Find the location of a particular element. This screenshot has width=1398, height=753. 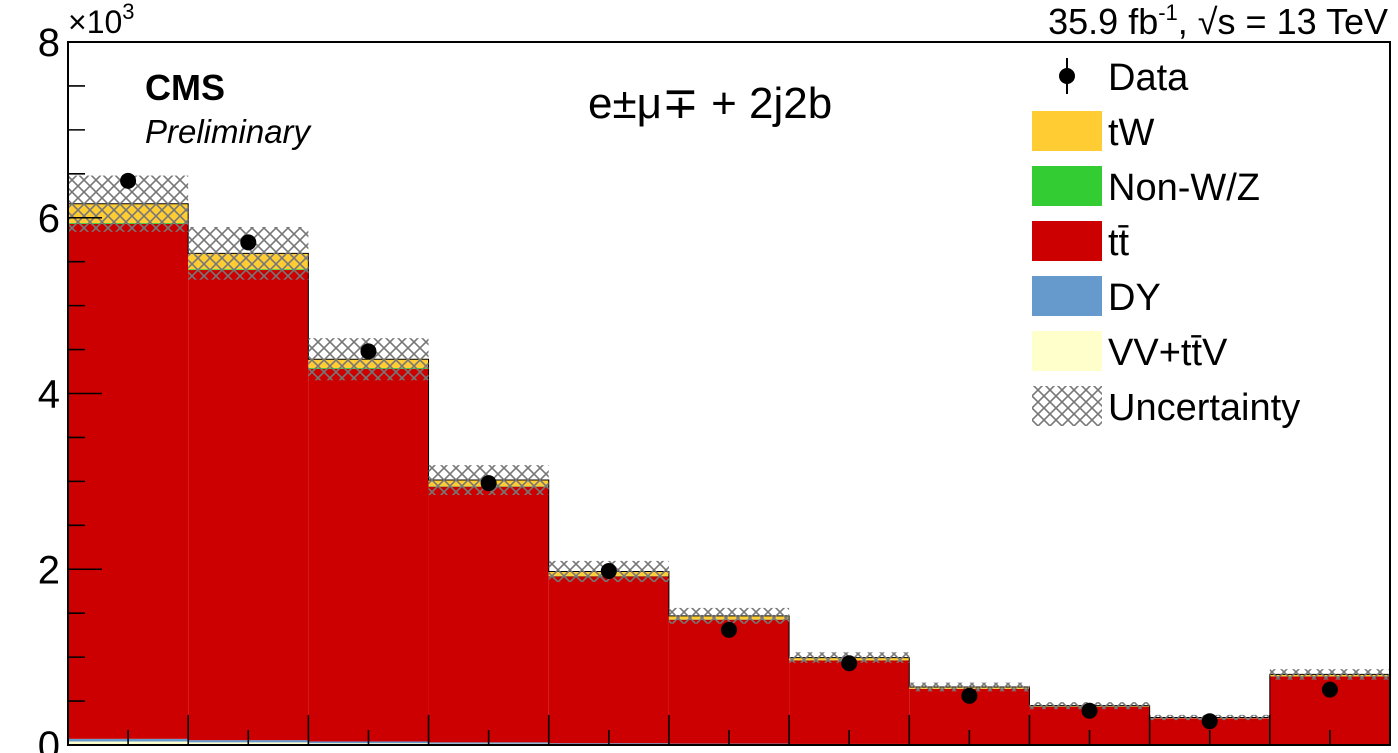

legend-label: DY is located at coordinates (1134, 298).